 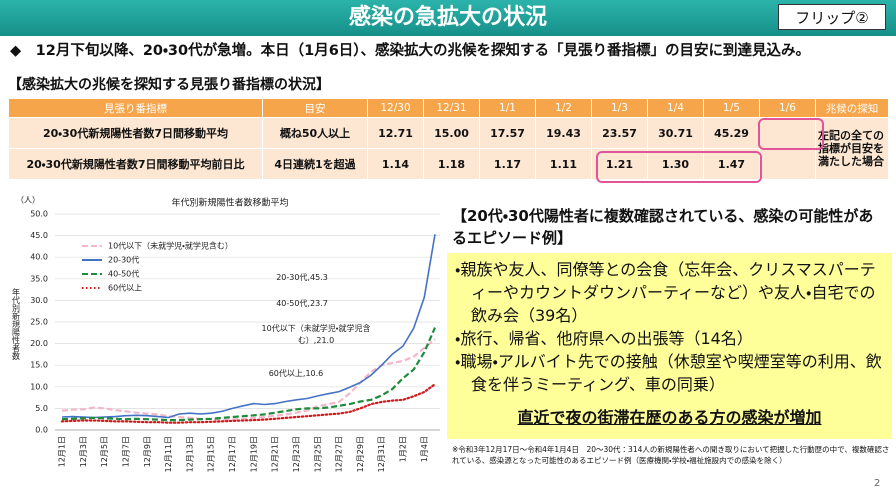 What do you see at coordinates (39, 214) in the screenshot?
I see `y-tick-label: 50.0` at bounding box center [39, 214].